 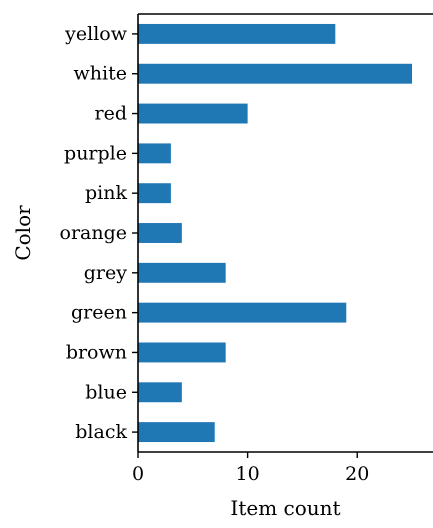 I want to click on bar-blue, so click(x=160, y=392).